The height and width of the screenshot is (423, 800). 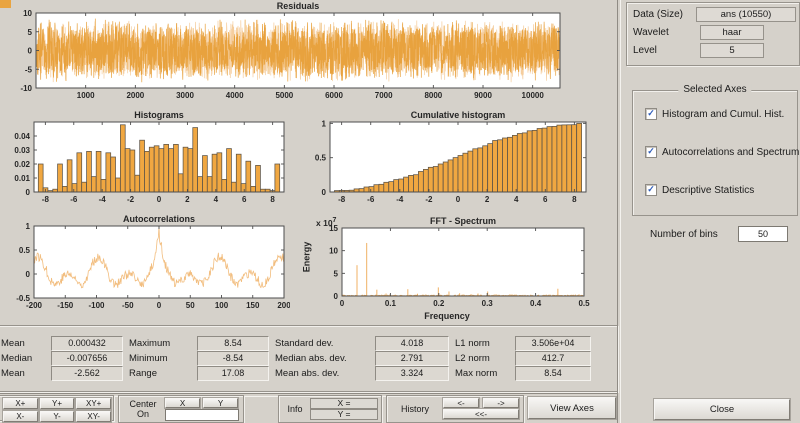 I want to click on center-on-input, so click(x=202, y=415).